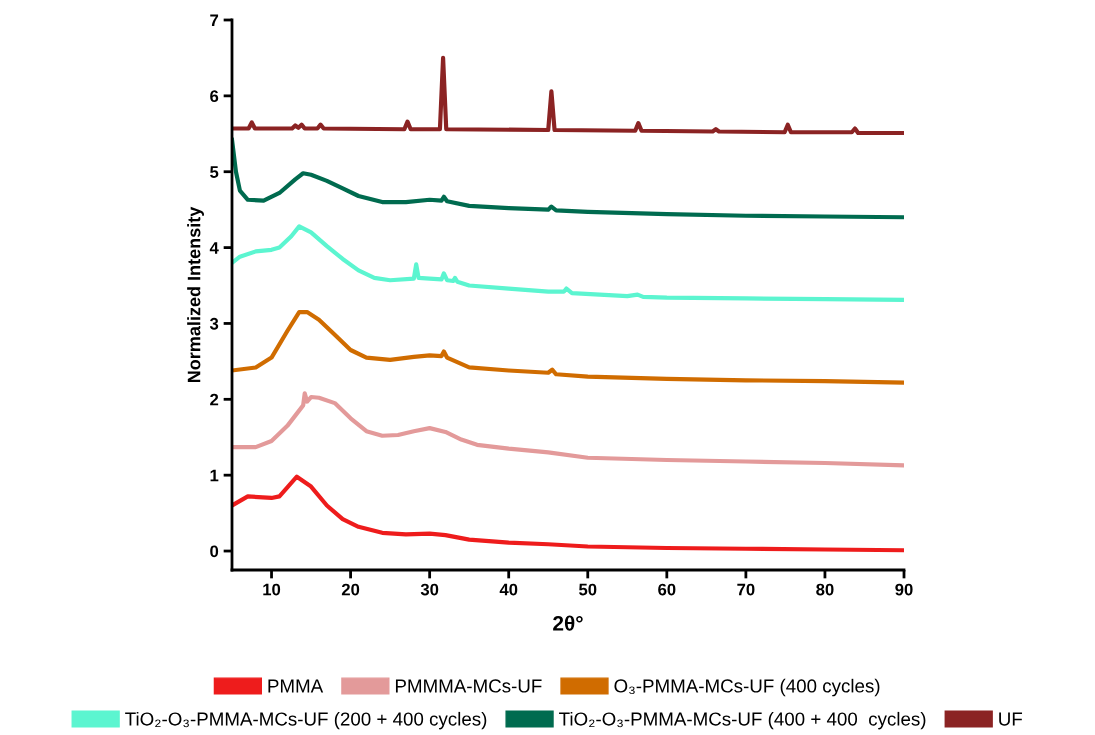 The height and width of the screenshot is (735, 1095). Describe the element at coordinates (214, 248) in the screenshot. I see `y-tick-label: 4` at that location.